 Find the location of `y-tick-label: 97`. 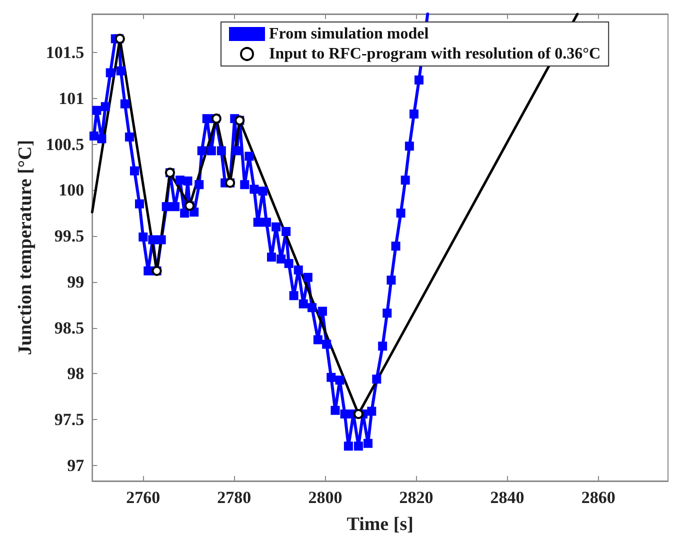

y-tick-label: 97 is located at coordinates (76, 465).